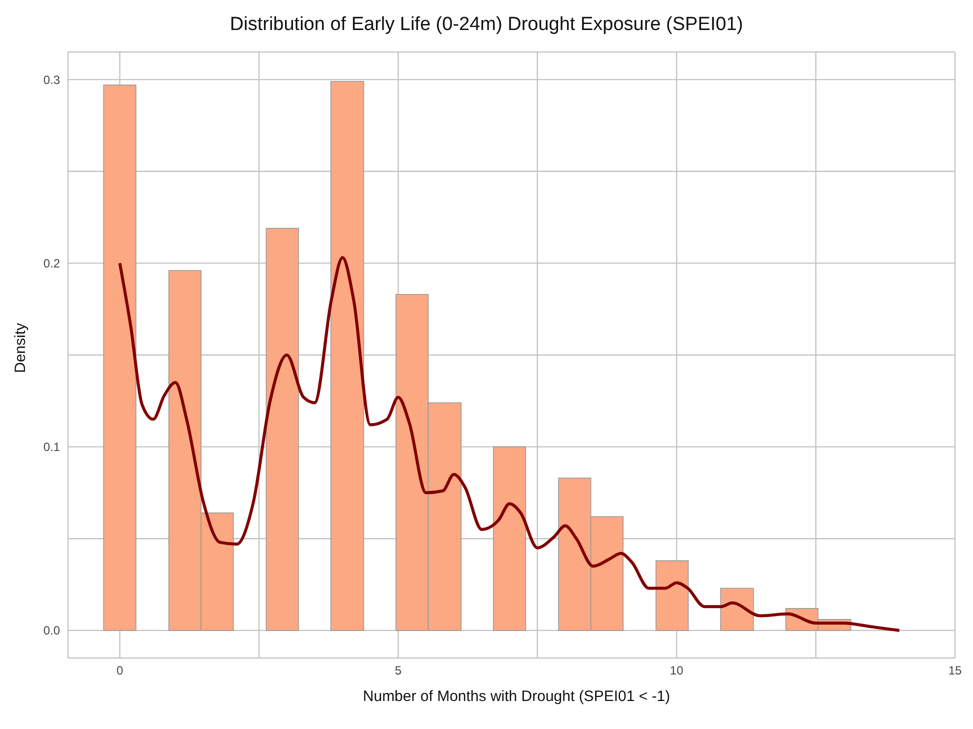  I want to click on y-tick-label: 0.3, so click(51, 79).